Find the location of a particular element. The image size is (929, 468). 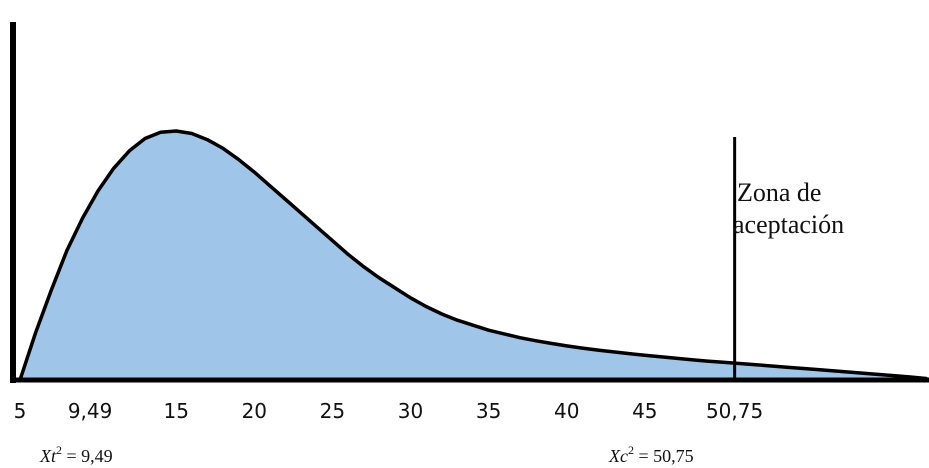

zone-annotation-line-1: Zona de is located at coordinates (779, 192).